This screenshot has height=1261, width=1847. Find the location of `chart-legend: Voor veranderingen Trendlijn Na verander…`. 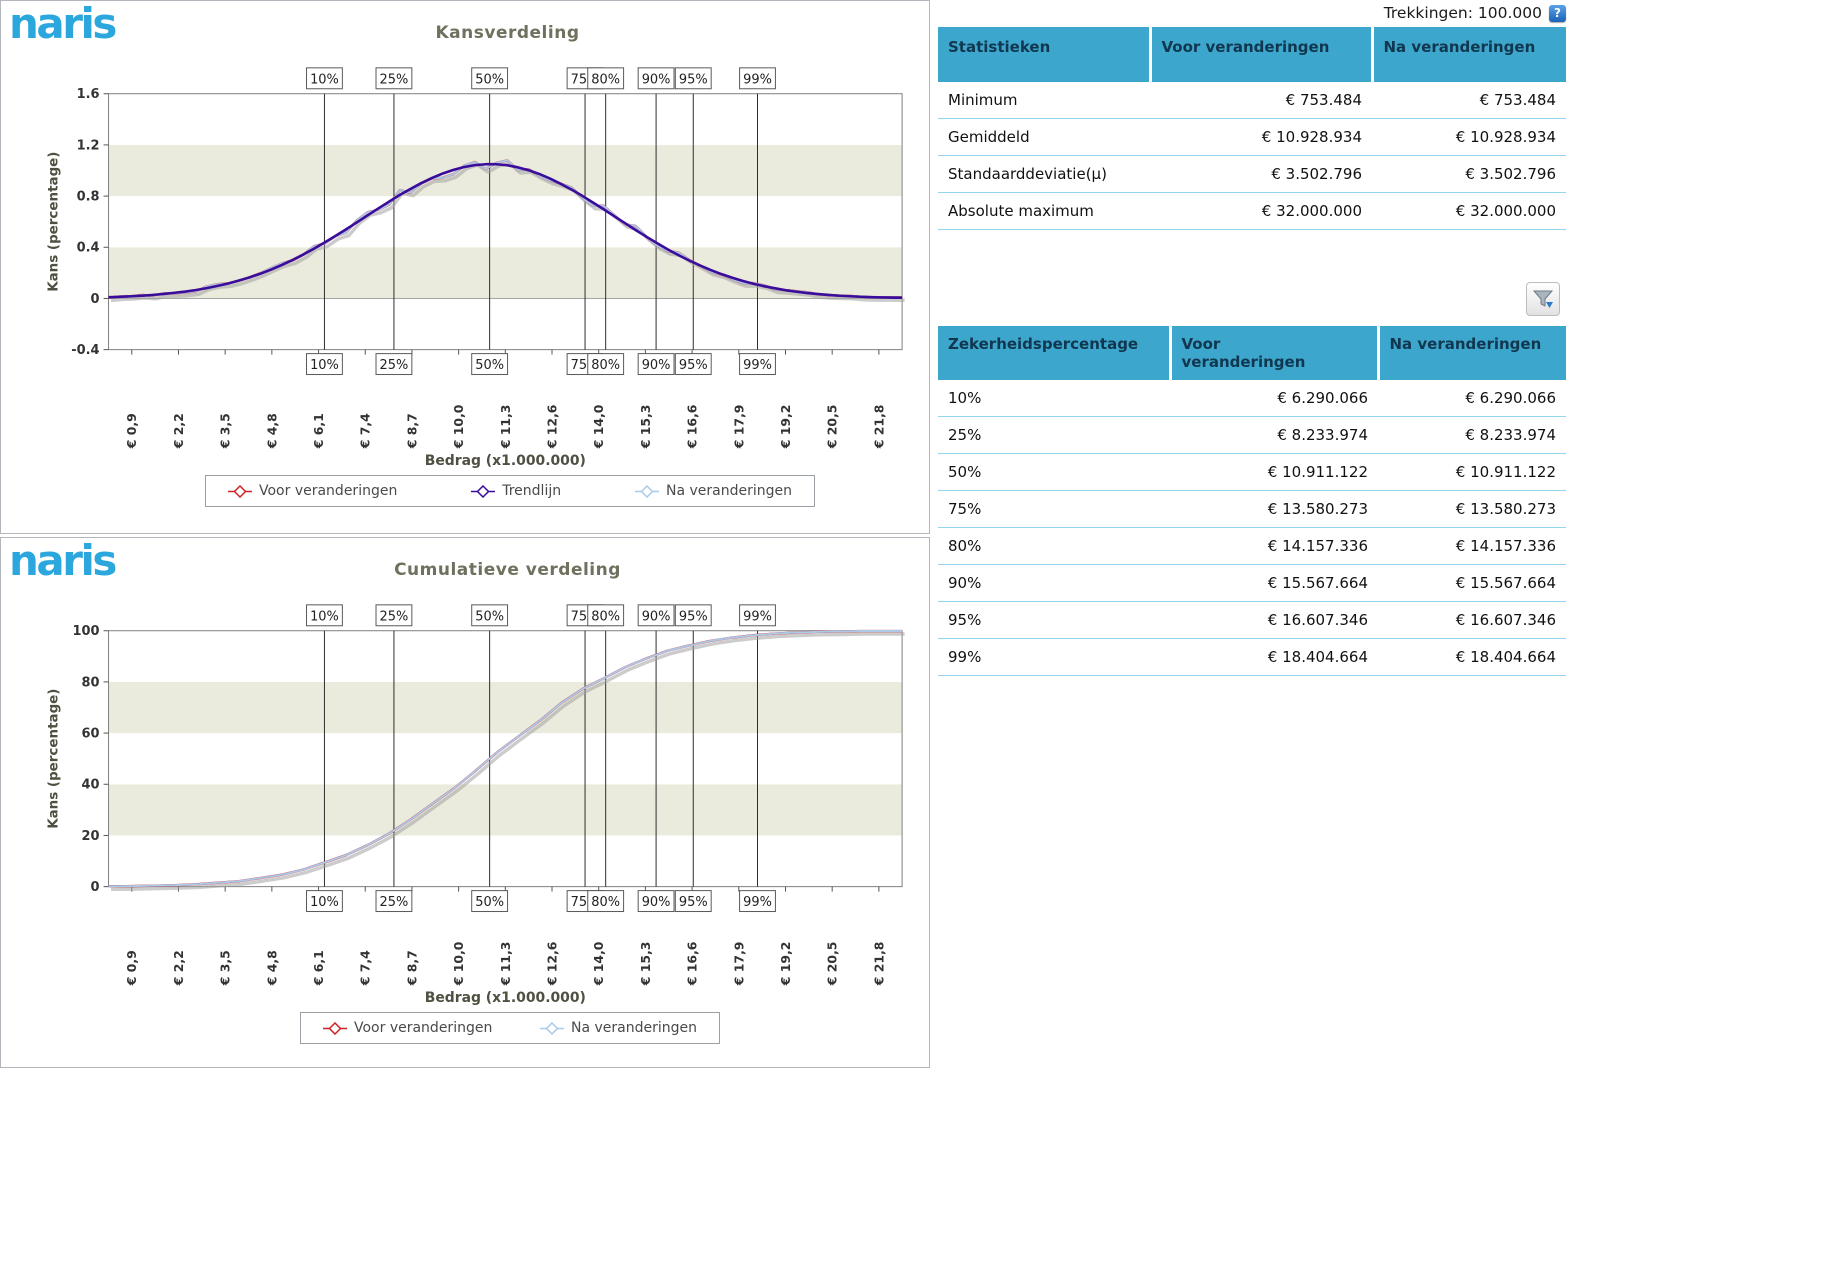

chart-legend: Voor veranderingen Trendlijn Na verander… is located at coordinates (510, 491).